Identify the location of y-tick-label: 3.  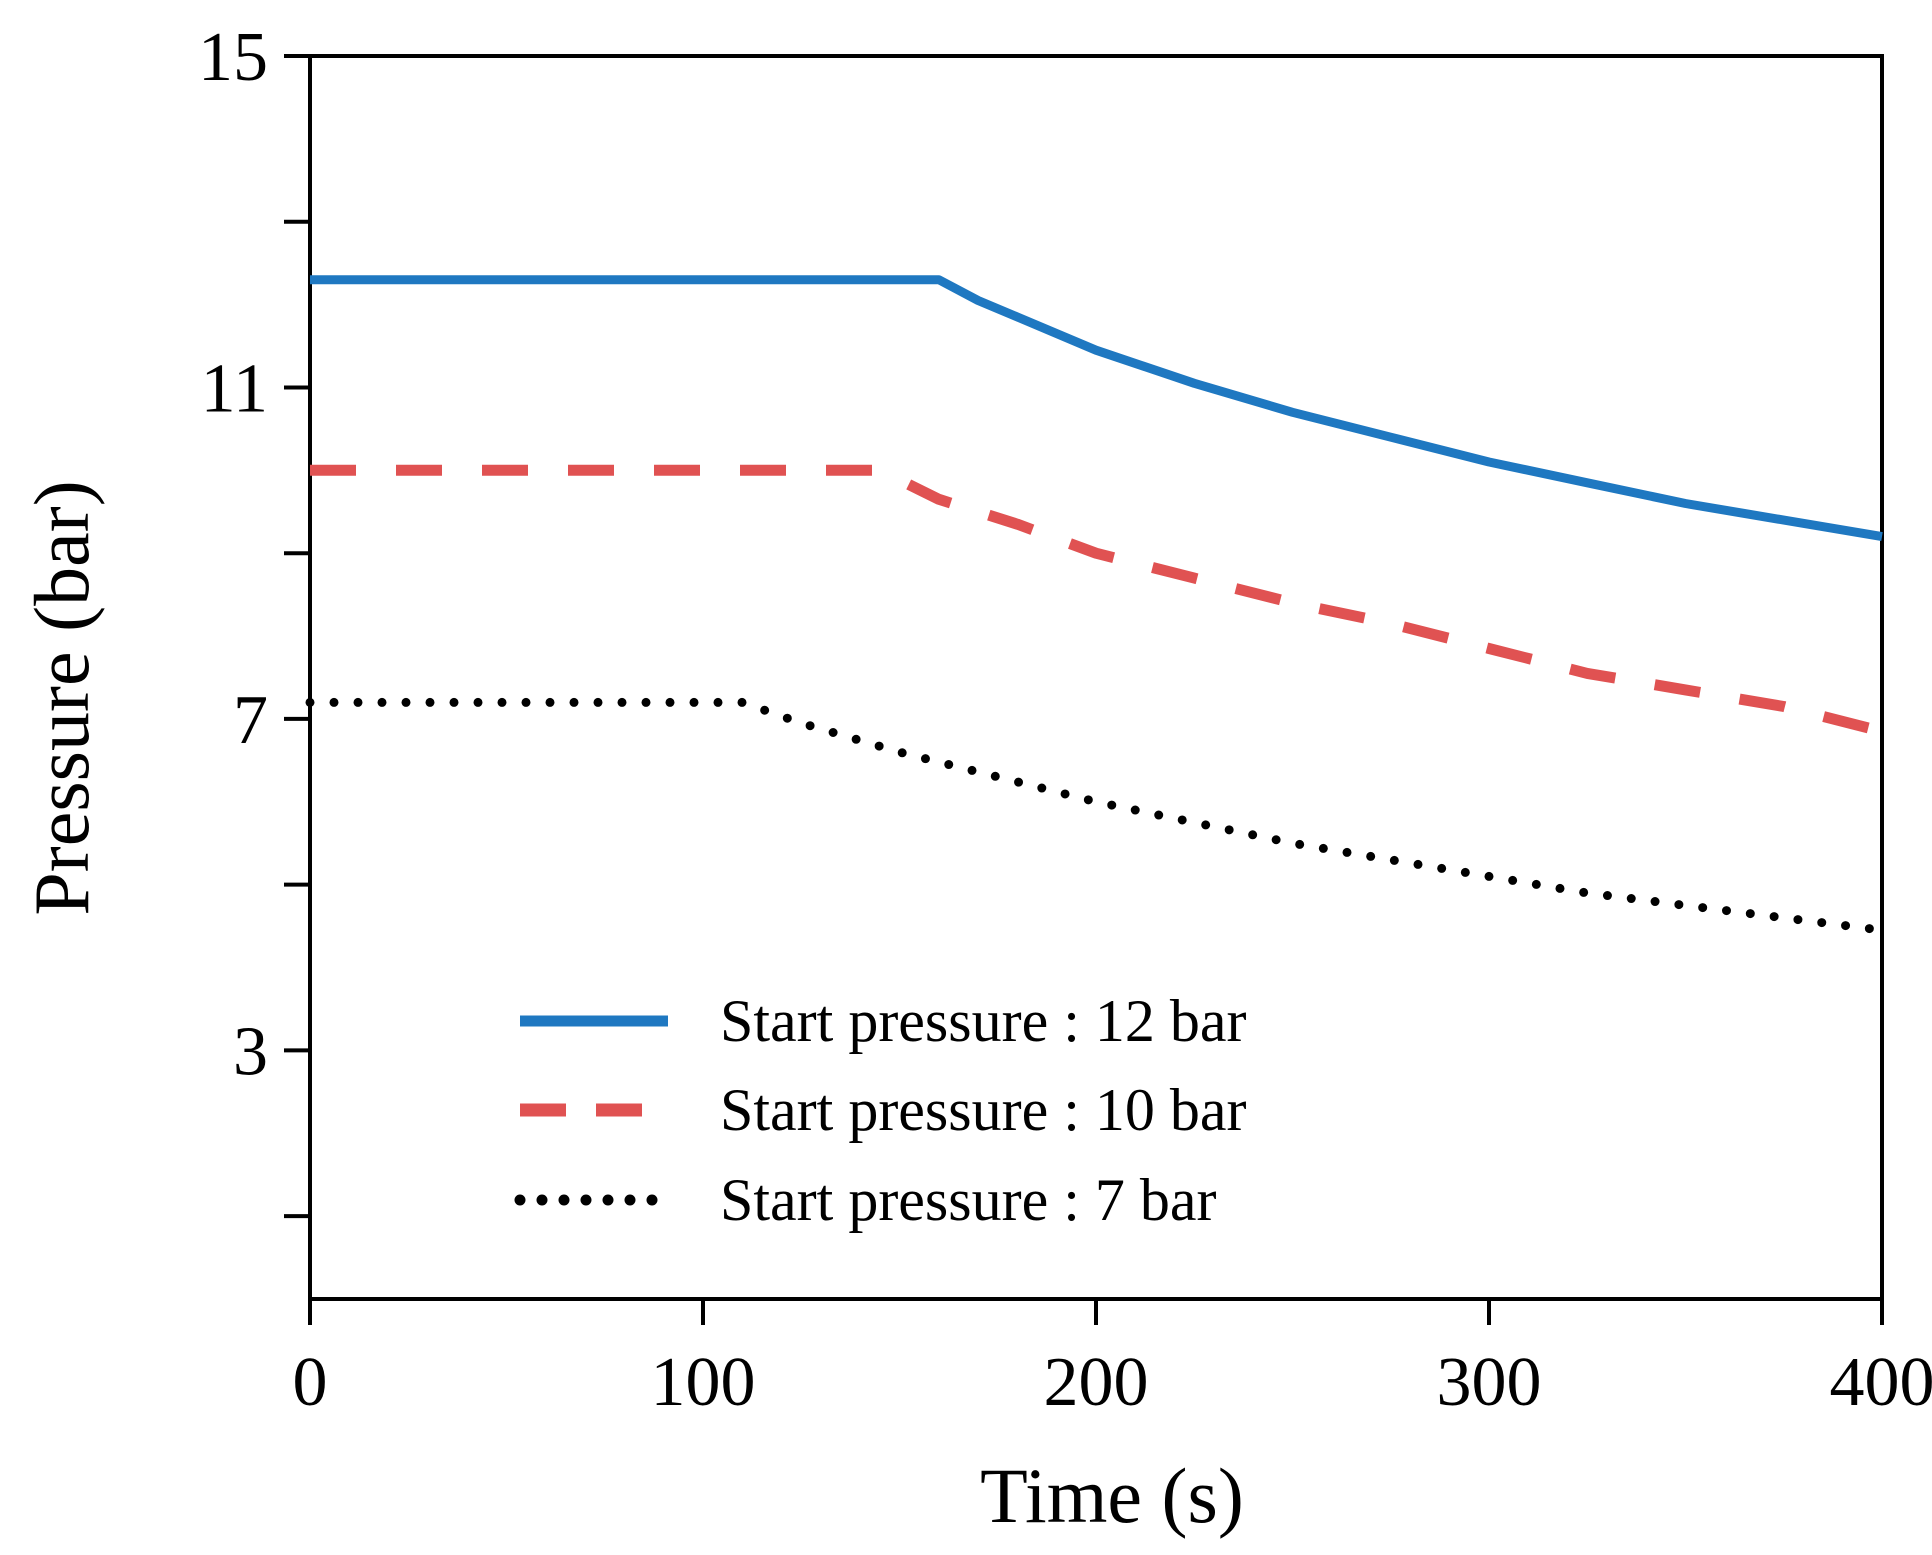
(250, 1051).